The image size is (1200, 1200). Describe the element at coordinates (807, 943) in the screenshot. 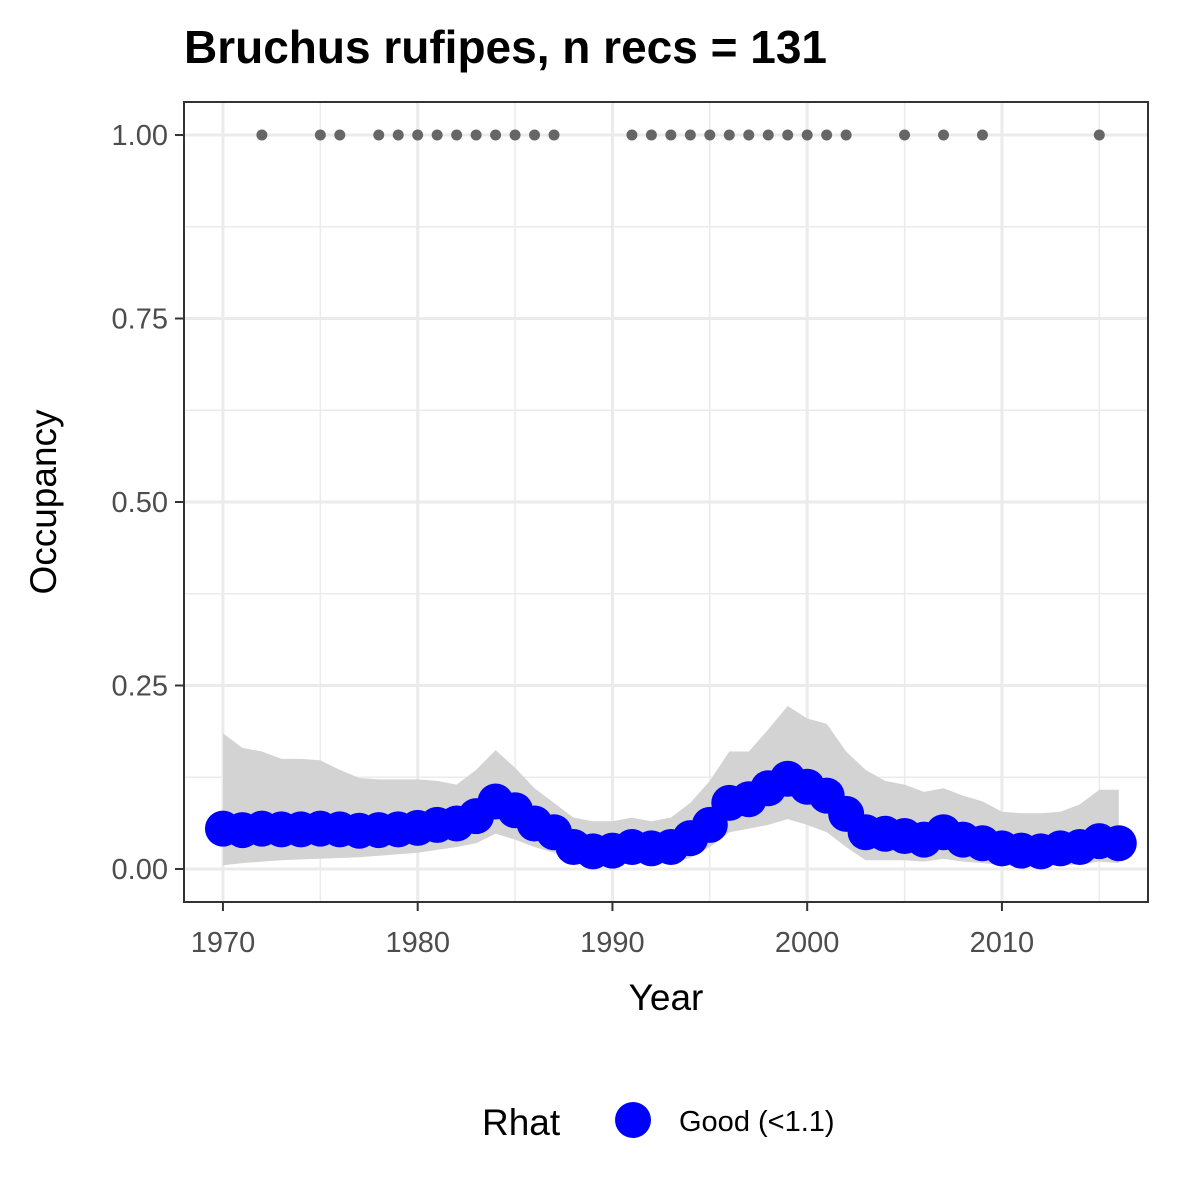

I see `x-tick-label: 2000` at that location.